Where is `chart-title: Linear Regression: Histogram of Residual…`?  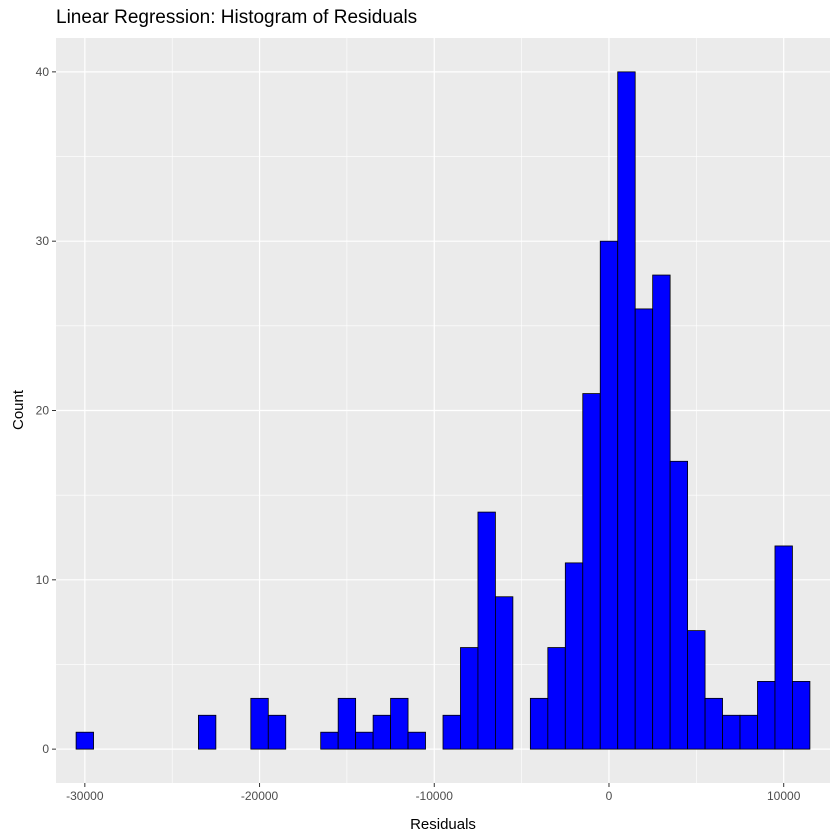 chart-title: Linear Regression: Histogram of Residual… is located at coordinates (237, 17).